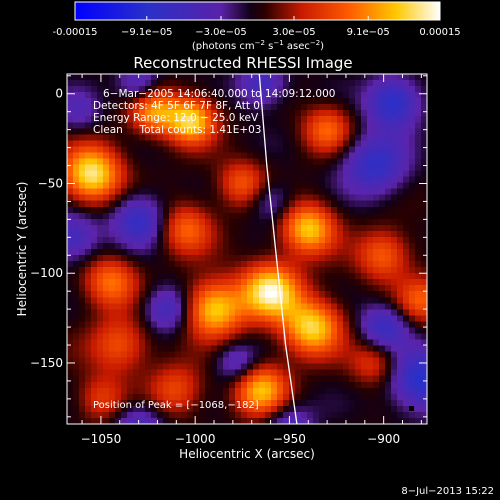 The height and width of the screenshot is (500, 500). I want to click on x-tick-label: −900, so click(383, 439).